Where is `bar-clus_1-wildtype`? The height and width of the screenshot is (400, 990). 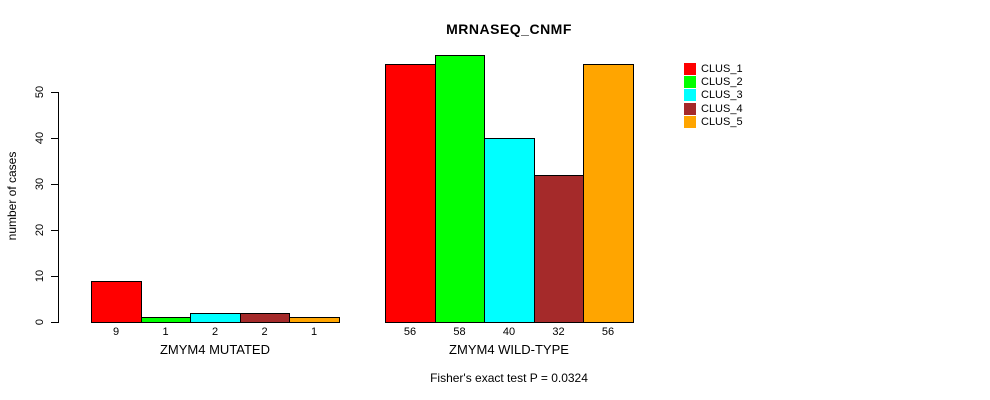
bar-clus_1-wildtype is located at coordinates (410, 193).